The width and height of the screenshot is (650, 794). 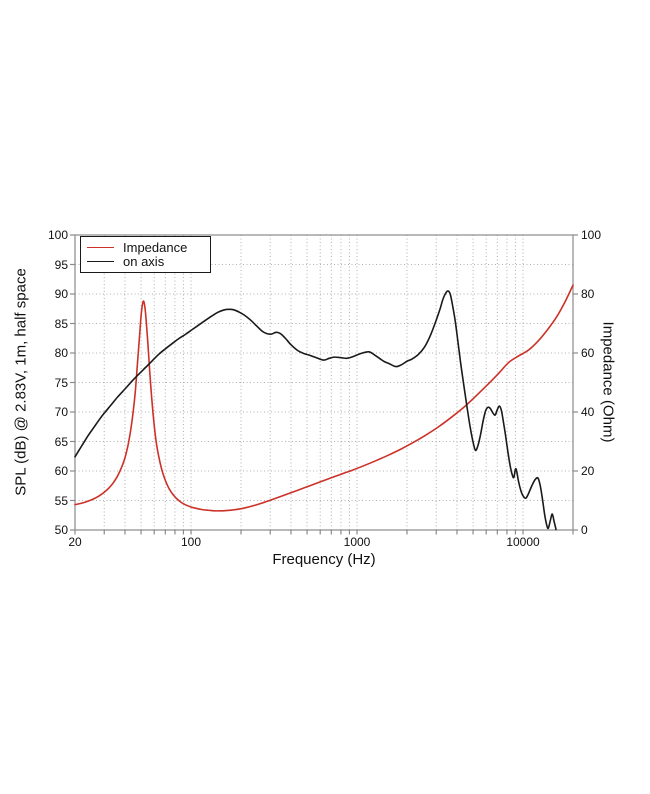 What do you see at coordinates (588, 353) in the screenshot?
I see `impedance-axis-tick-label: 60` at bounding box center [588, 353].